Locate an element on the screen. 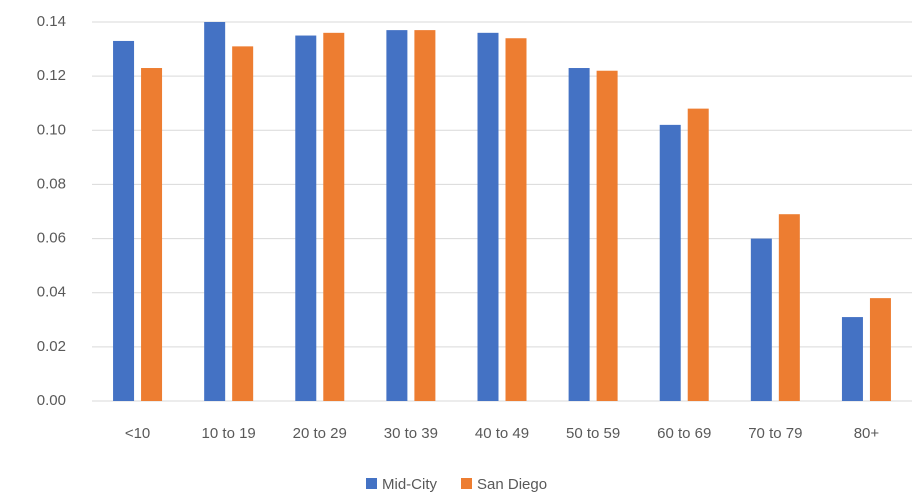  y-tick-label: 0.14 is located at coordinates (51, 21).